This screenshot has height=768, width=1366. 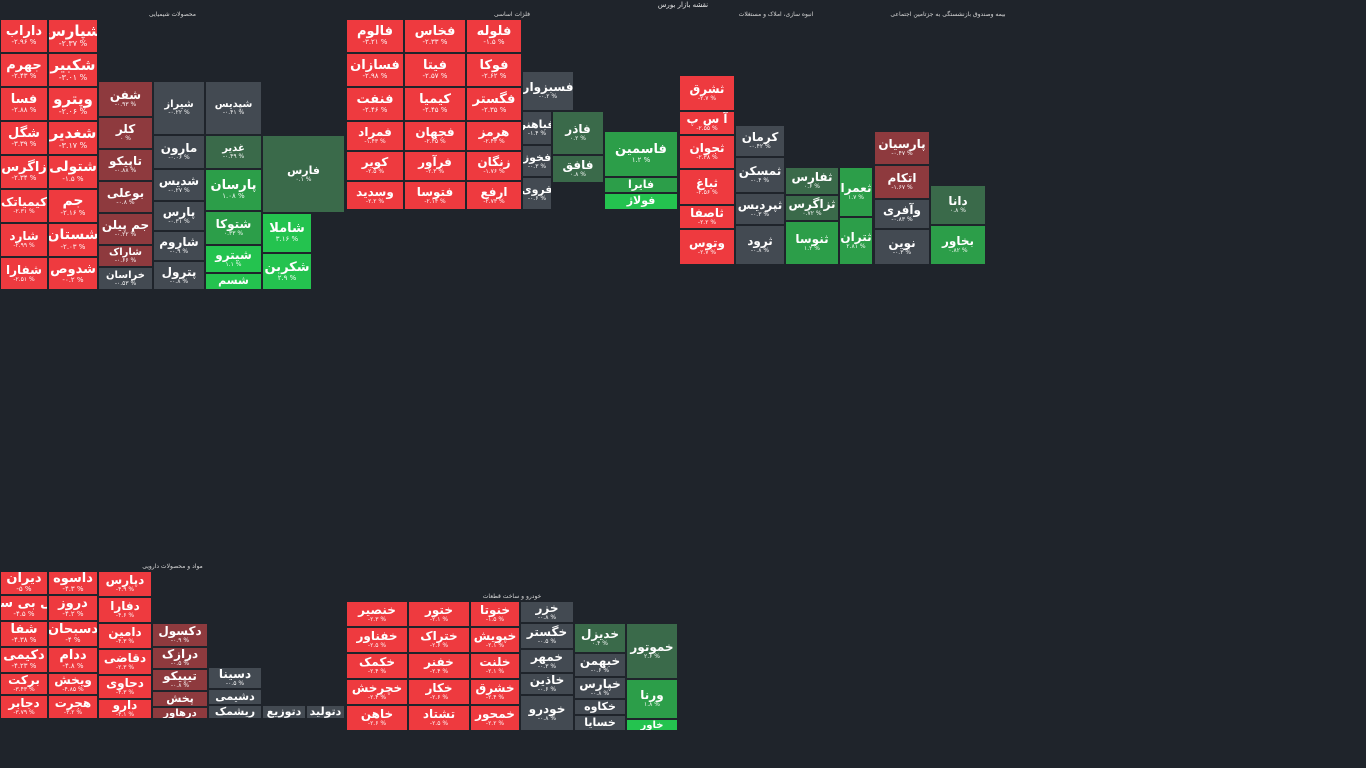 I want to click on stock-tile: فسبزوار -۰.۲ %, so click(x=548, y=91).